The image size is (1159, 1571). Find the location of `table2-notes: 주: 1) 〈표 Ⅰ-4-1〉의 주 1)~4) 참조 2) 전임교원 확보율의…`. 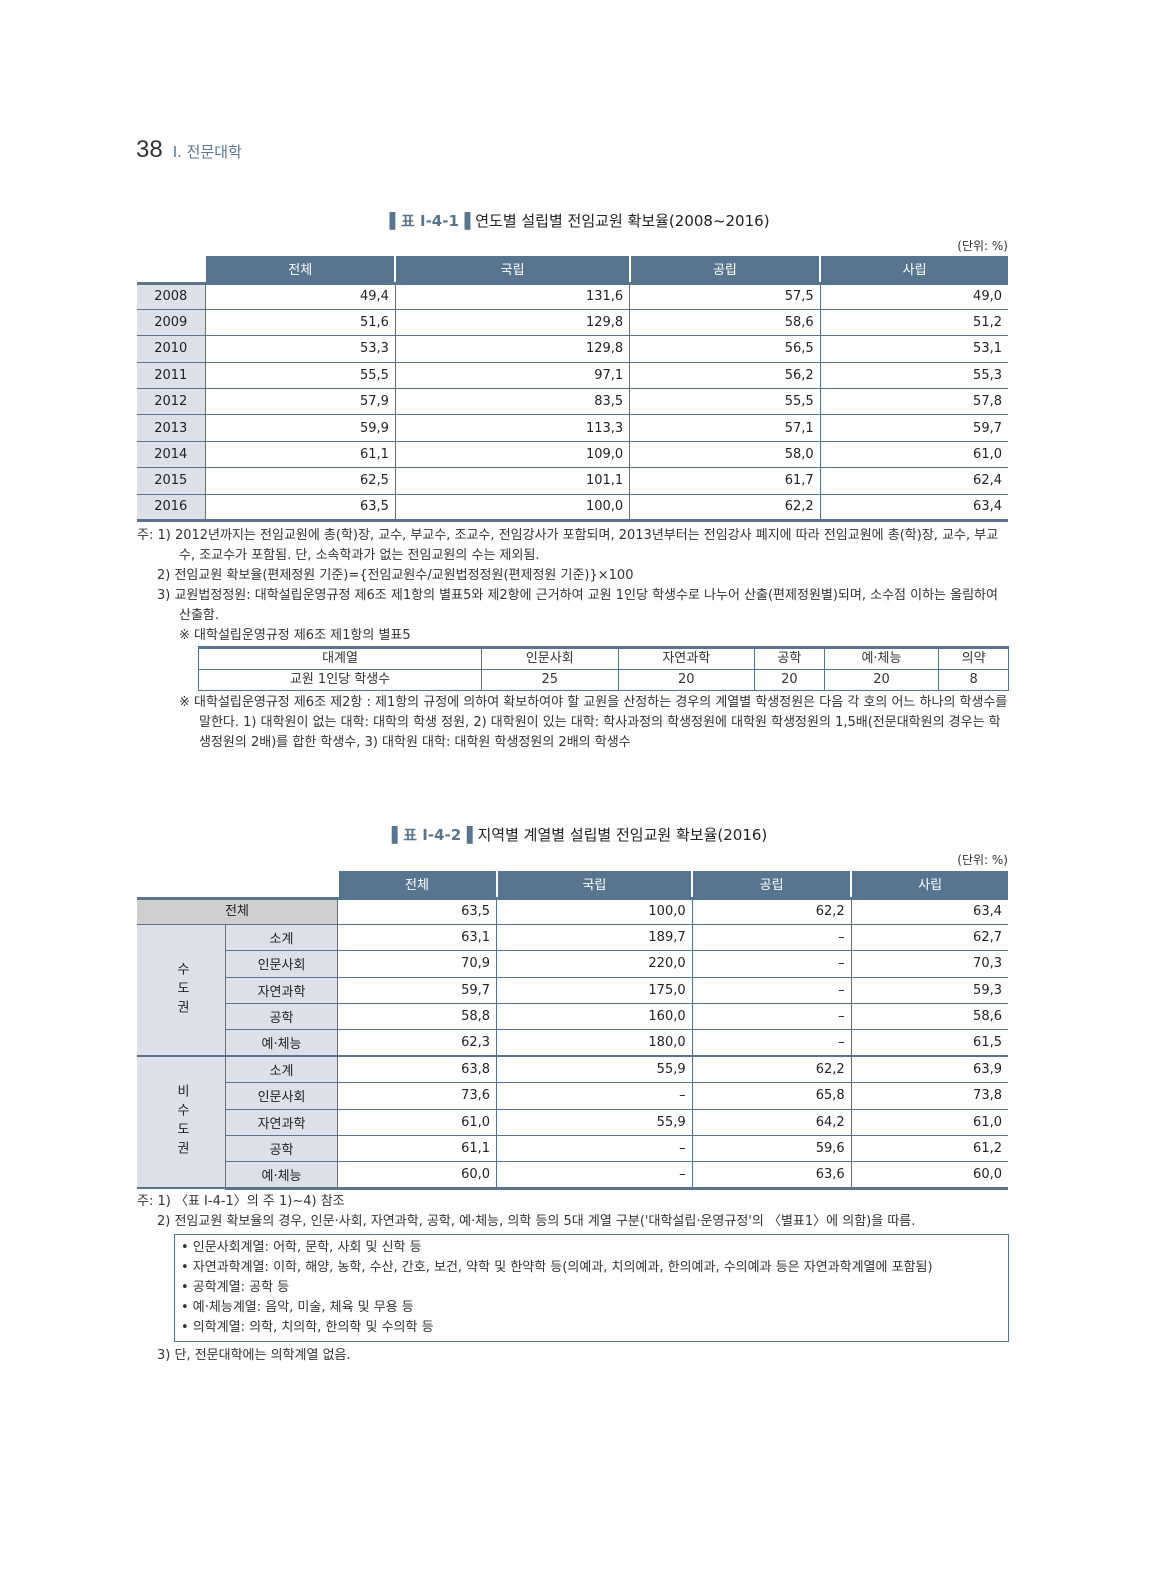

table2-notes: 주: 1) 〈표 Ⅰ-4-1〉의 주 1)~4) 참조 2) 전임교원 확보율의… is located at coordinates (573, 1279).